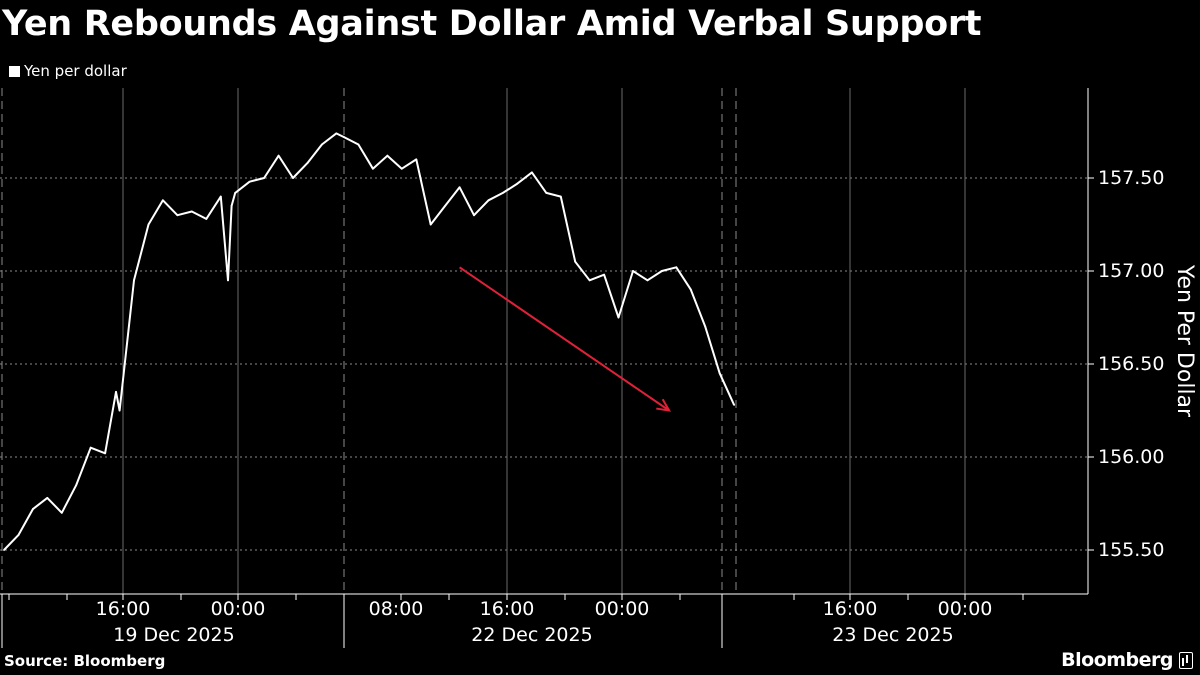 The height and width of the screenshot is (675, 1200). What do you see at coordinates (1131, 457) in the screenshot?
I see `y-tick-label: 156.00` at bounding box center [1131, 457].